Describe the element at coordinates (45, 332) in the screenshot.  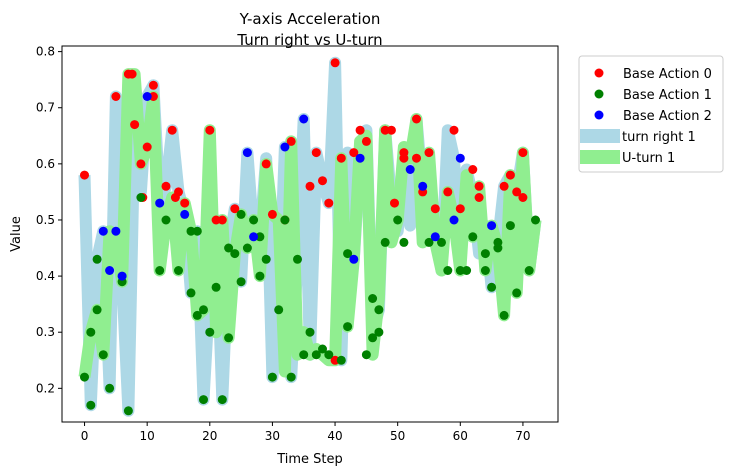
I see `y-tick-label: 0.3` at that location.